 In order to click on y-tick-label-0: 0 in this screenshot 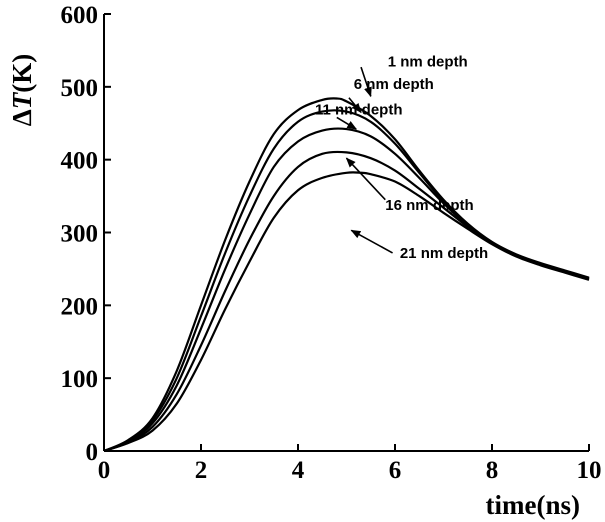, I will do `click(92, 452)`.